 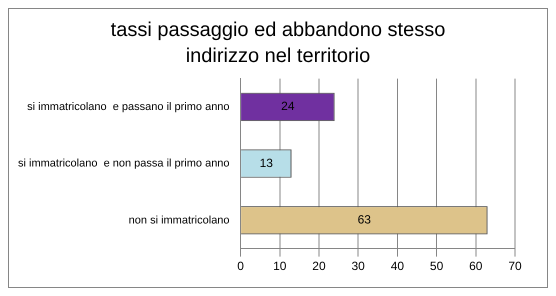 What do you see at coordinates (319, 266) in the screenshot?
I see `x-tick-label: 20` at bounding box center [319, 266].